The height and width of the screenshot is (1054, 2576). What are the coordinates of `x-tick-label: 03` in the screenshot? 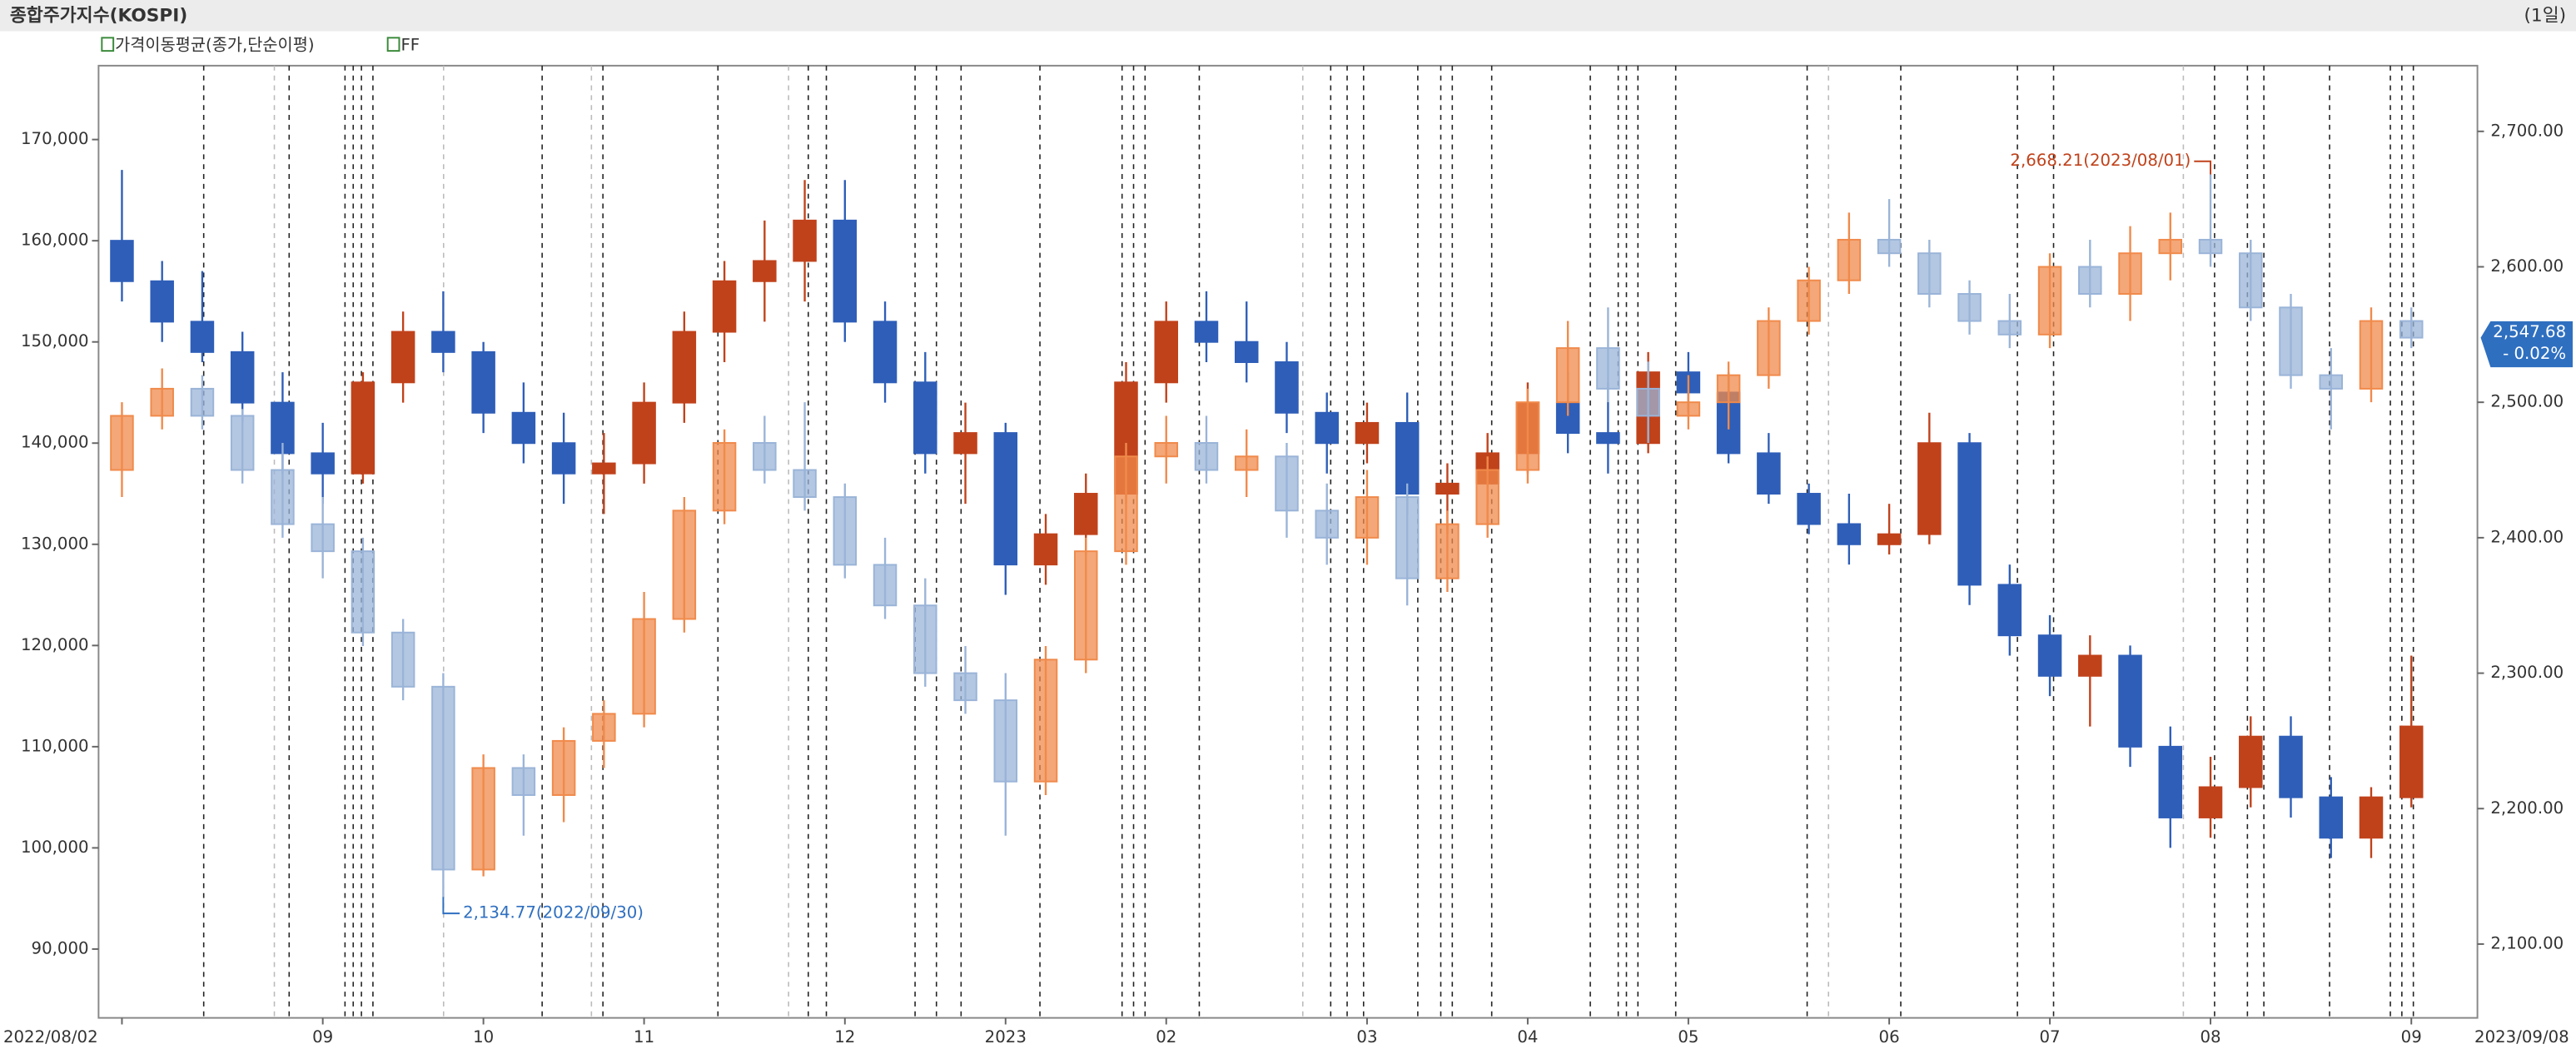 It's located at (1366, 1037).